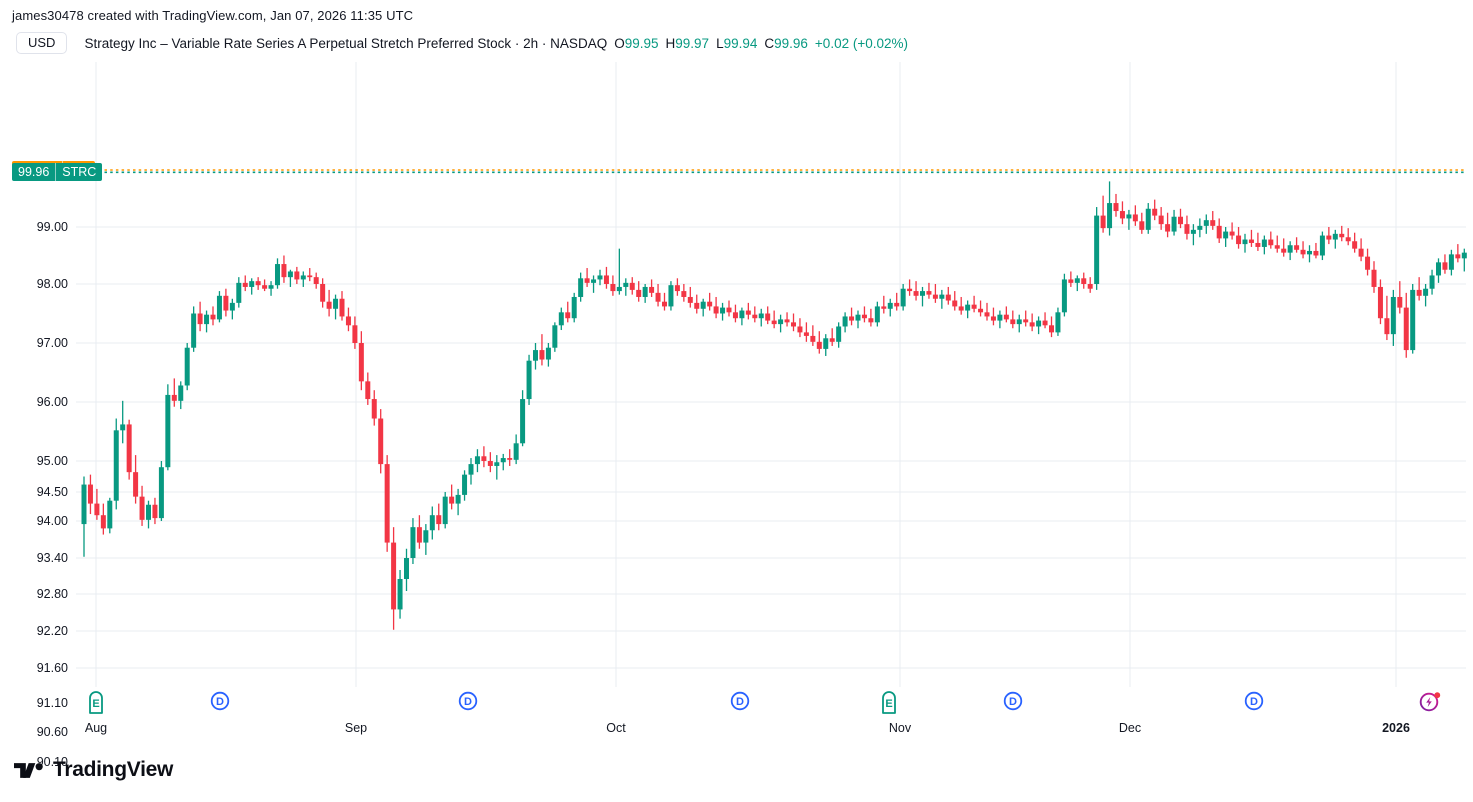 The image size is (1473, 802). Describe the element at coordinates (1430, 703) in the screenshot. I see `alert-lightning-marker` at that location.